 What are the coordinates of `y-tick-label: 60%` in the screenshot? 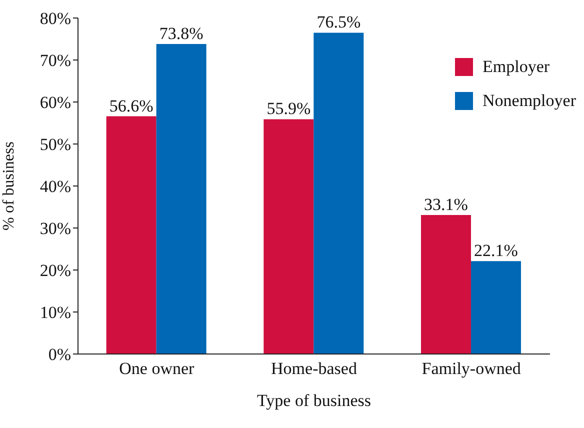 It's located at (55, 102).